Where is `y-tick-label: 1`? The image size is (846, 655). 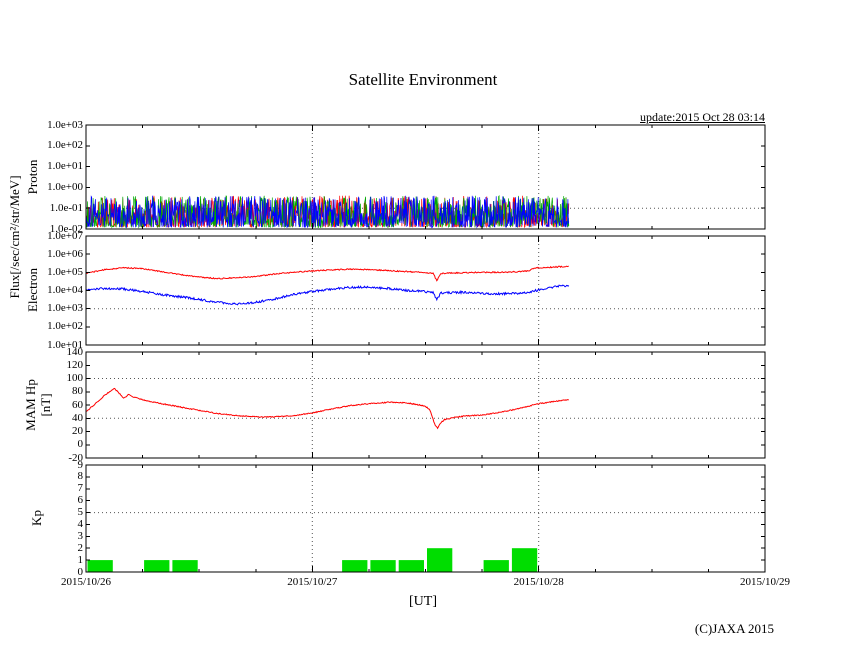 y-tick-label: 1 is located at coordinates (80, 559).